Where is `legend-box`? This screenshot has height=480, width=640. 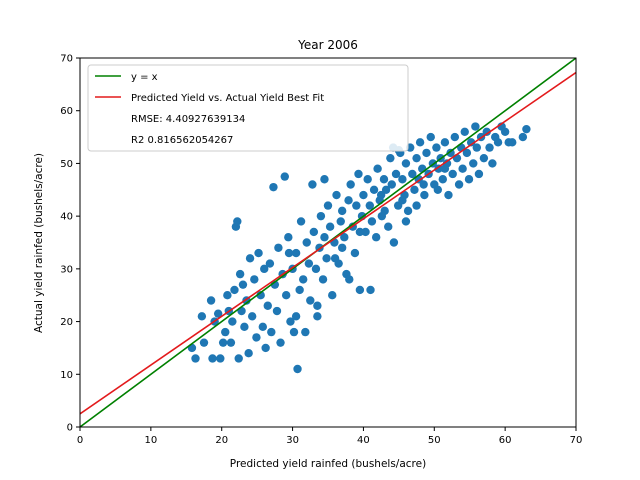 legend-box is located at coordinates (248, 108).